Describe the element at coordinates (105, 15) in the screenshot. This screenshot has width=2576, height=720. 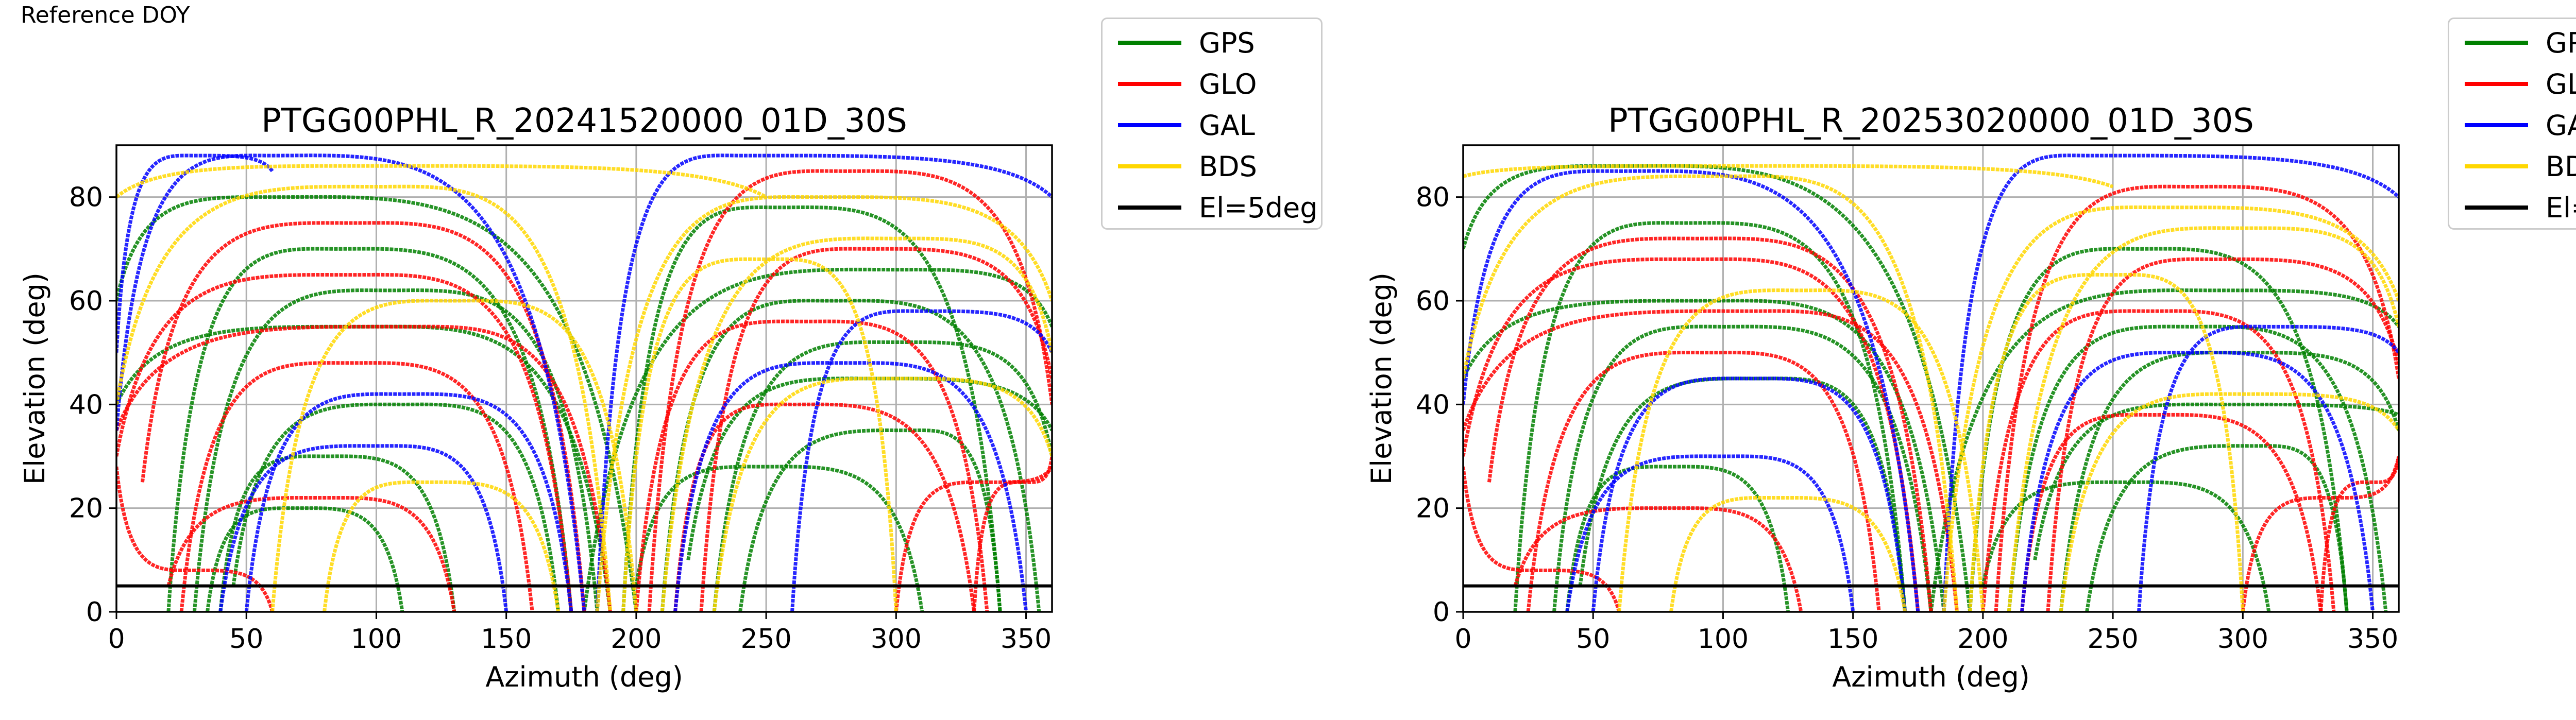
I see `reference-doy-label: Reference DOY` at that location.